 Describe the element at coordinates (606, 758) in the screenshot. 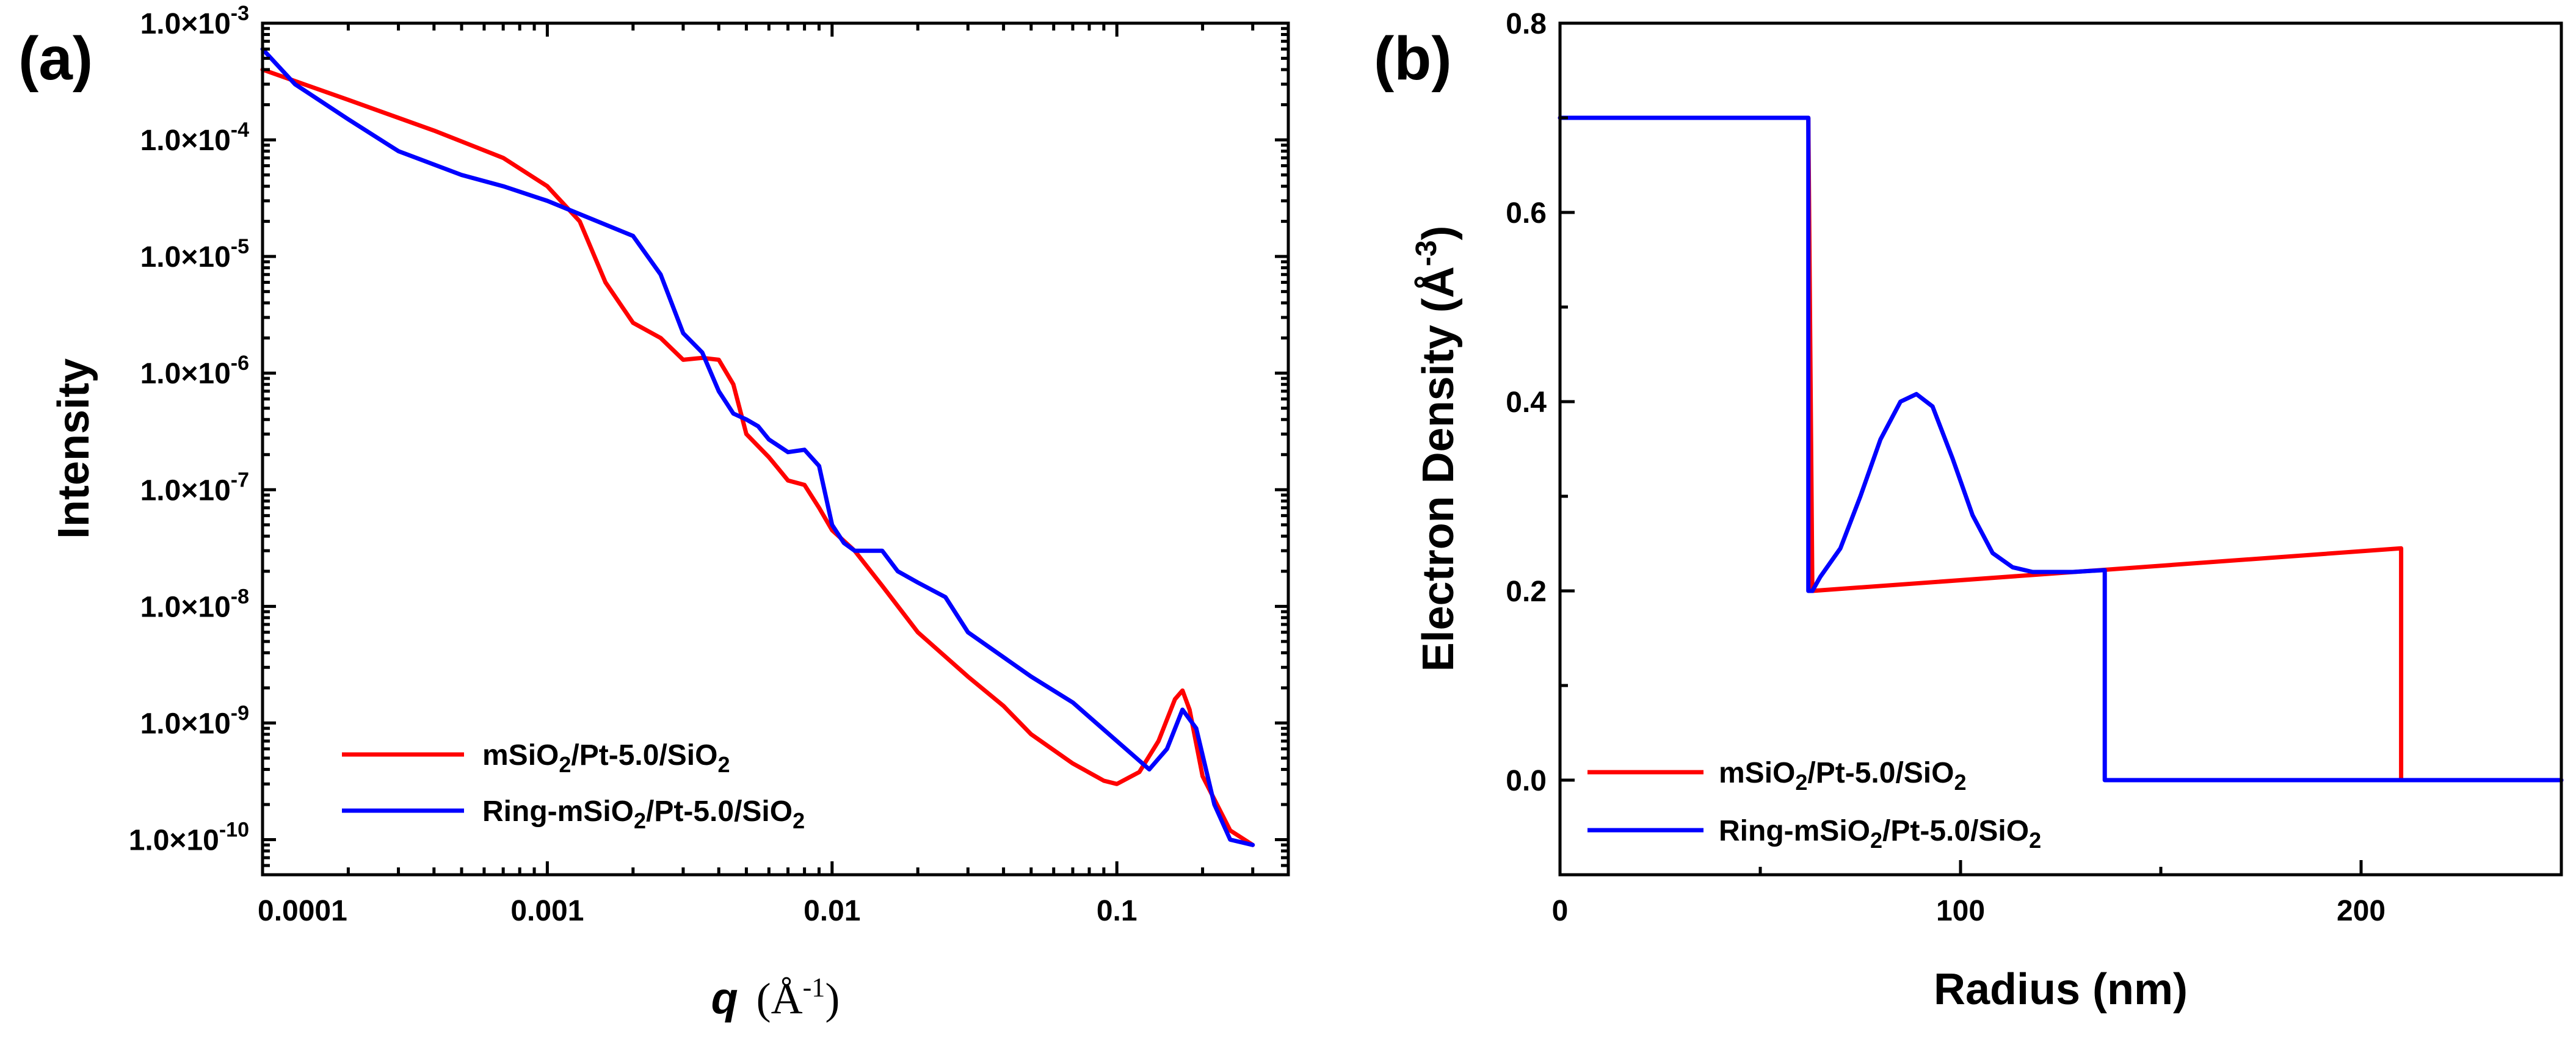

I see `panel-a-legend-label: mSiO2/Pt-5.0/SiO2` at that location.